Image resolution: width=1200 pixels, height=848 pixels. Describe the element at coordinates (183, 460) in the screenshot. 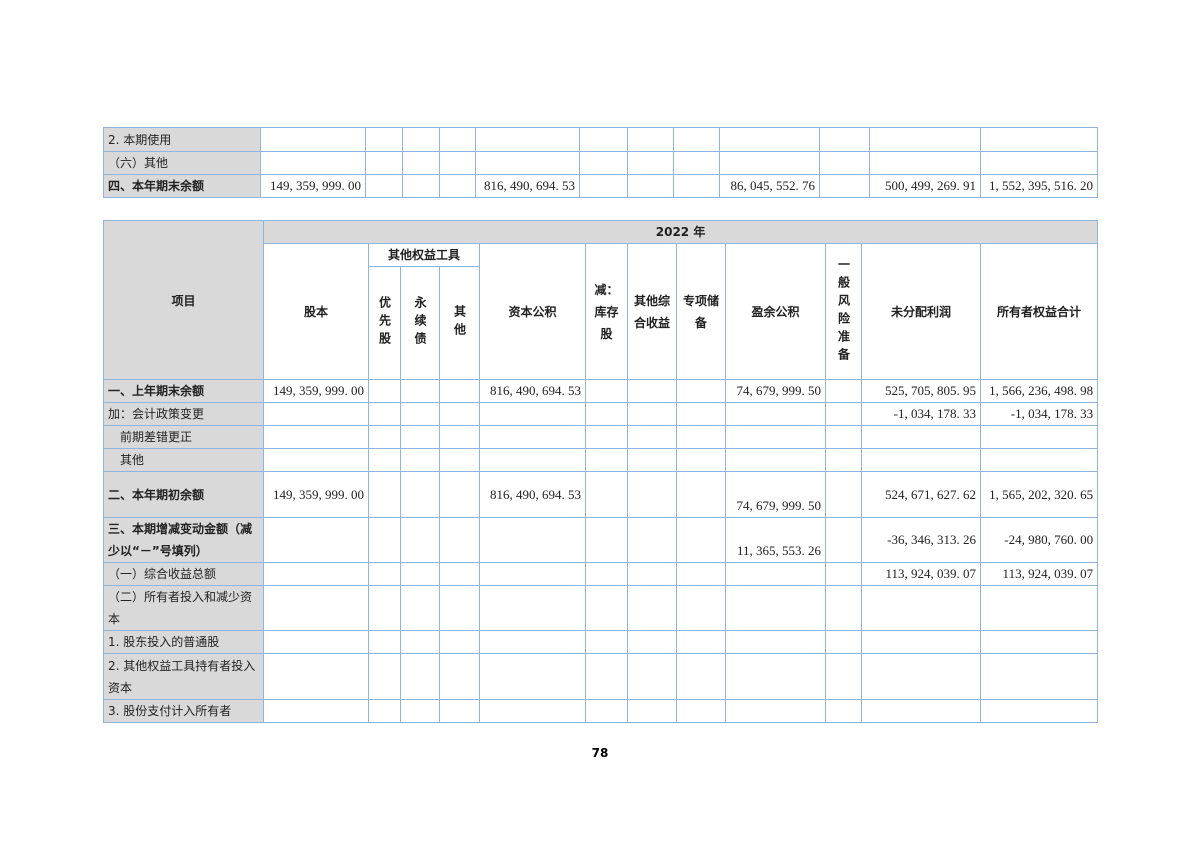

I see `row-label: 其他` at that location.